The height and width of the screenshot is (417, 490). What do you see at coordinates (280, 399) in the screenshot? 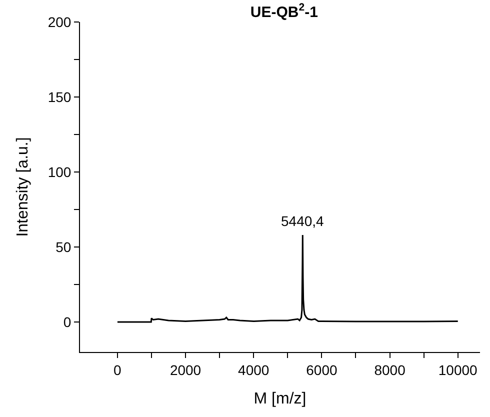
I see `x-axis-title: M [m/z]` at bounding box center [280, 399].